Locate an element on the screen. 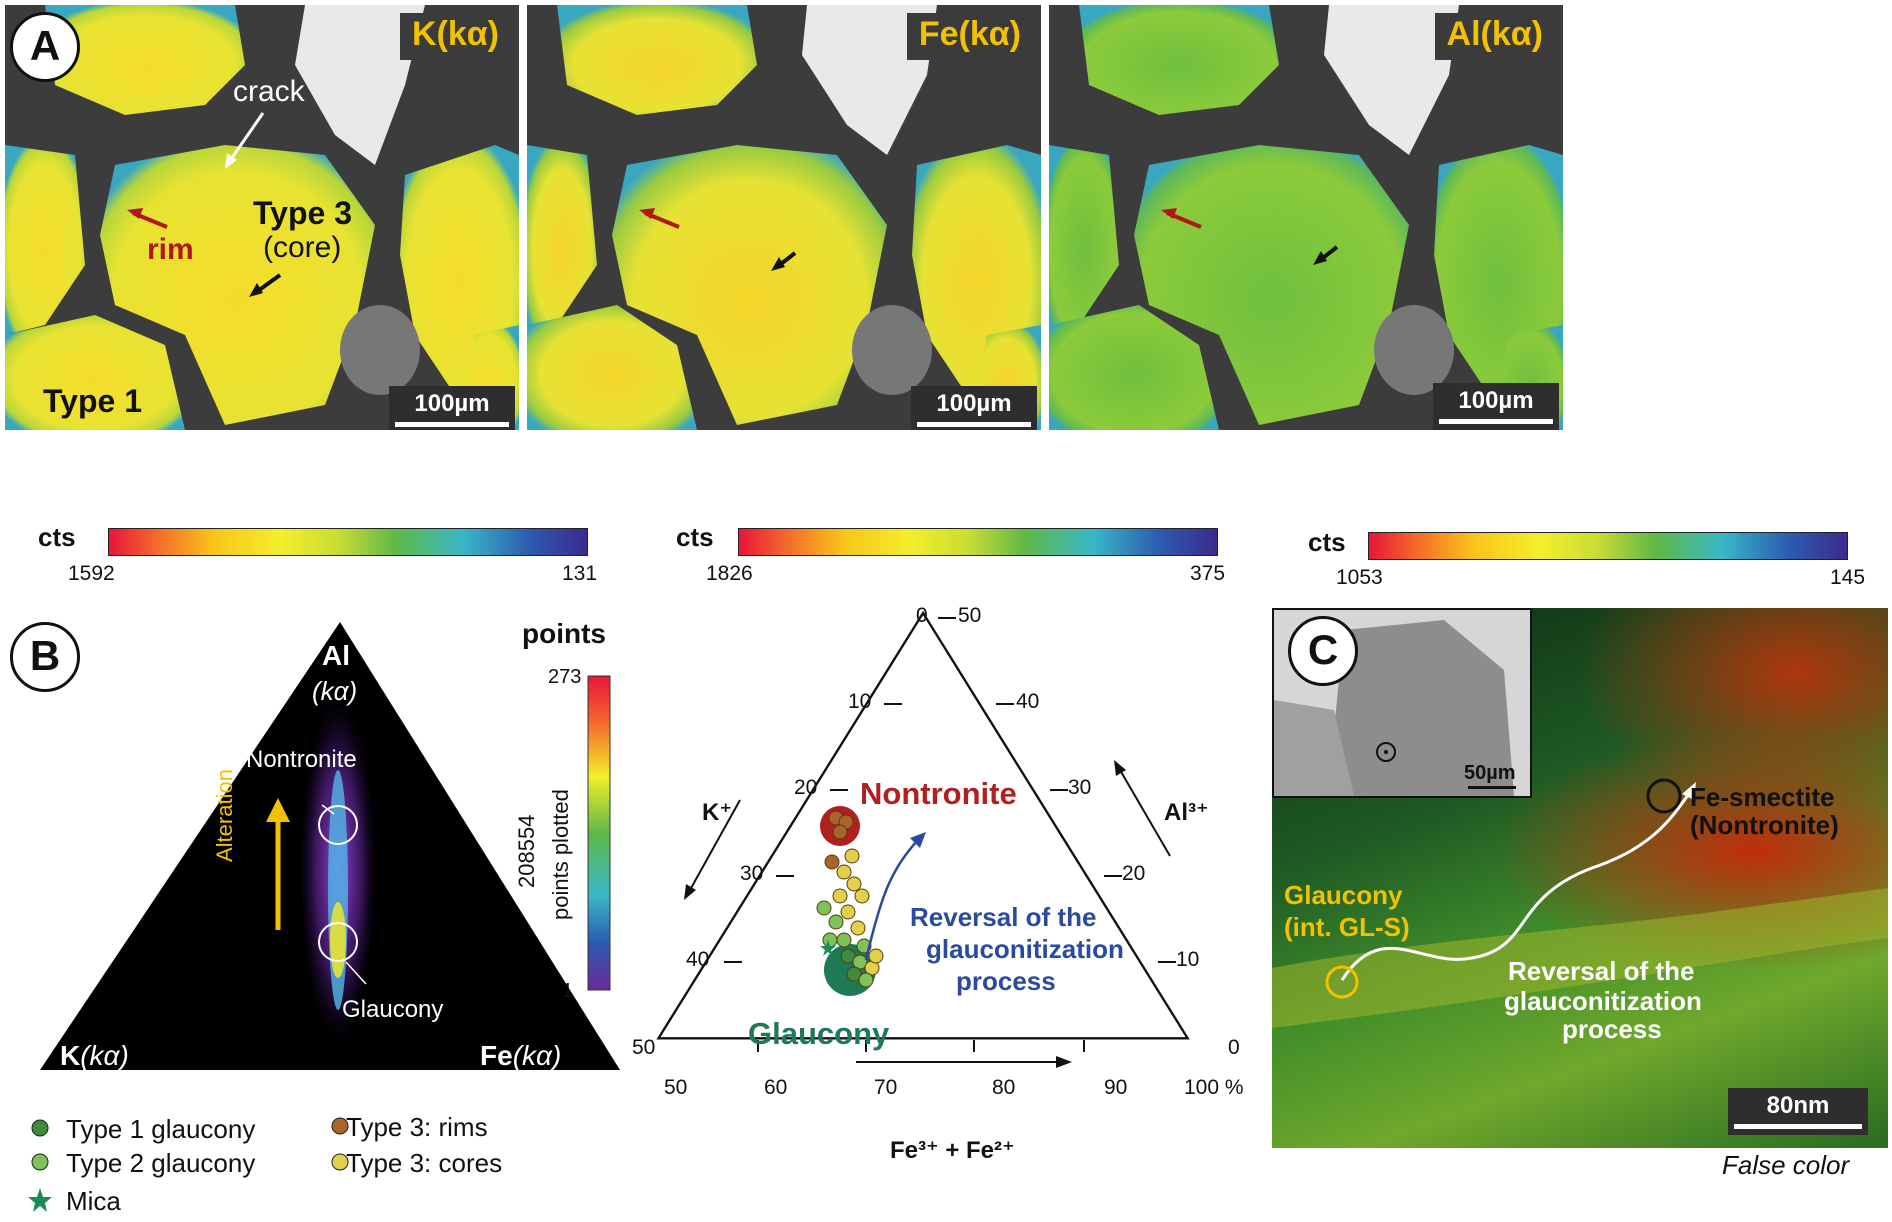 Image resolution: width=1892 pixels, height=1222 pixels. panel-c-inset: 50µm is located at coordinates (1402, 703).